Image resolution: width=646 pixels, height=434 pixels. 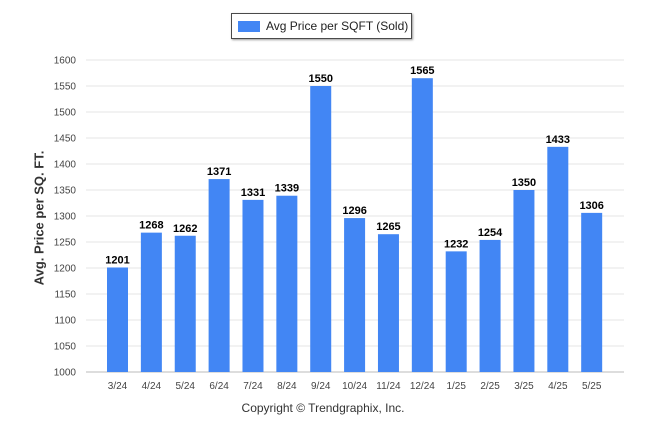 What do you see at coordinates (422, 386) in the screenshot?
I see `x-tick-label: 12/24` at bounding box center [422, 386].